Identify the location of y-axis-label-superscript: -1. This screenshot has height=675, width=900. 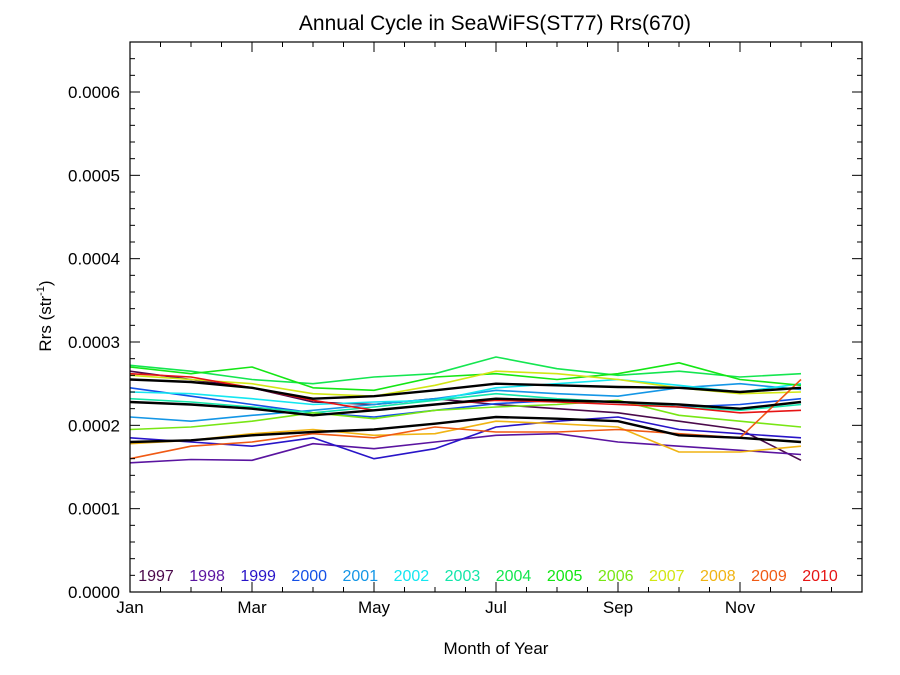
(41, 291).